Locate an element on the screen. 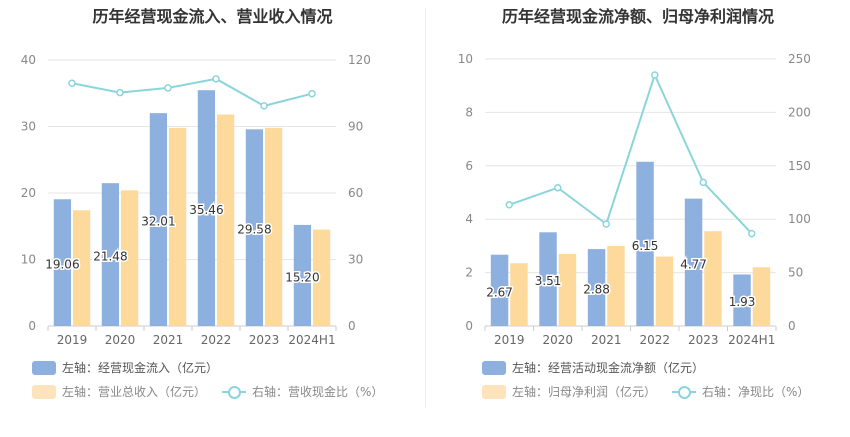 The image size is (850, 437). legend-item-net-profit: 左轴：归母净利润（亿元） is located at coordinates (569, 391).